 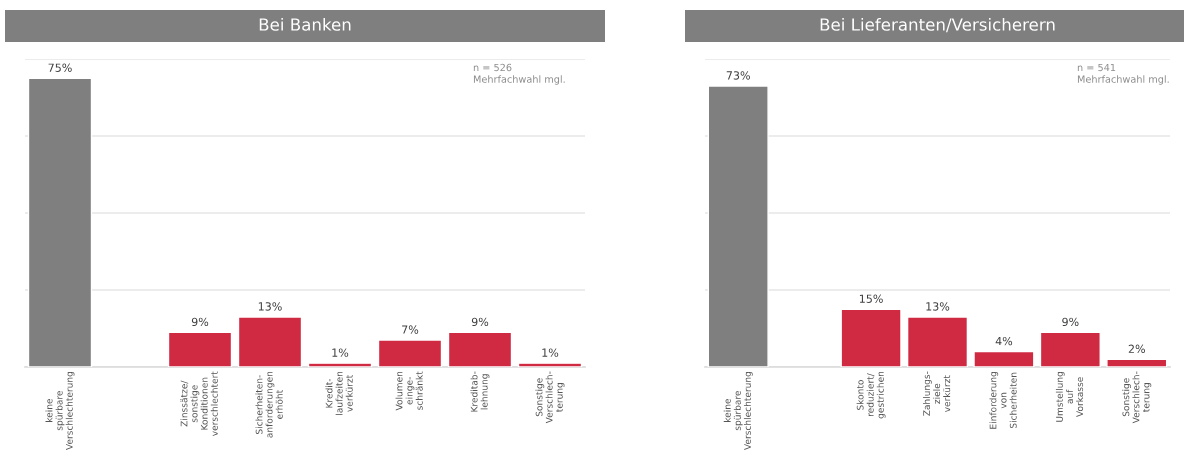 I want to click on x-tick-label: Zinssätze/ sonstige Konditionen verschlechtert, so click(x=199, y=403).